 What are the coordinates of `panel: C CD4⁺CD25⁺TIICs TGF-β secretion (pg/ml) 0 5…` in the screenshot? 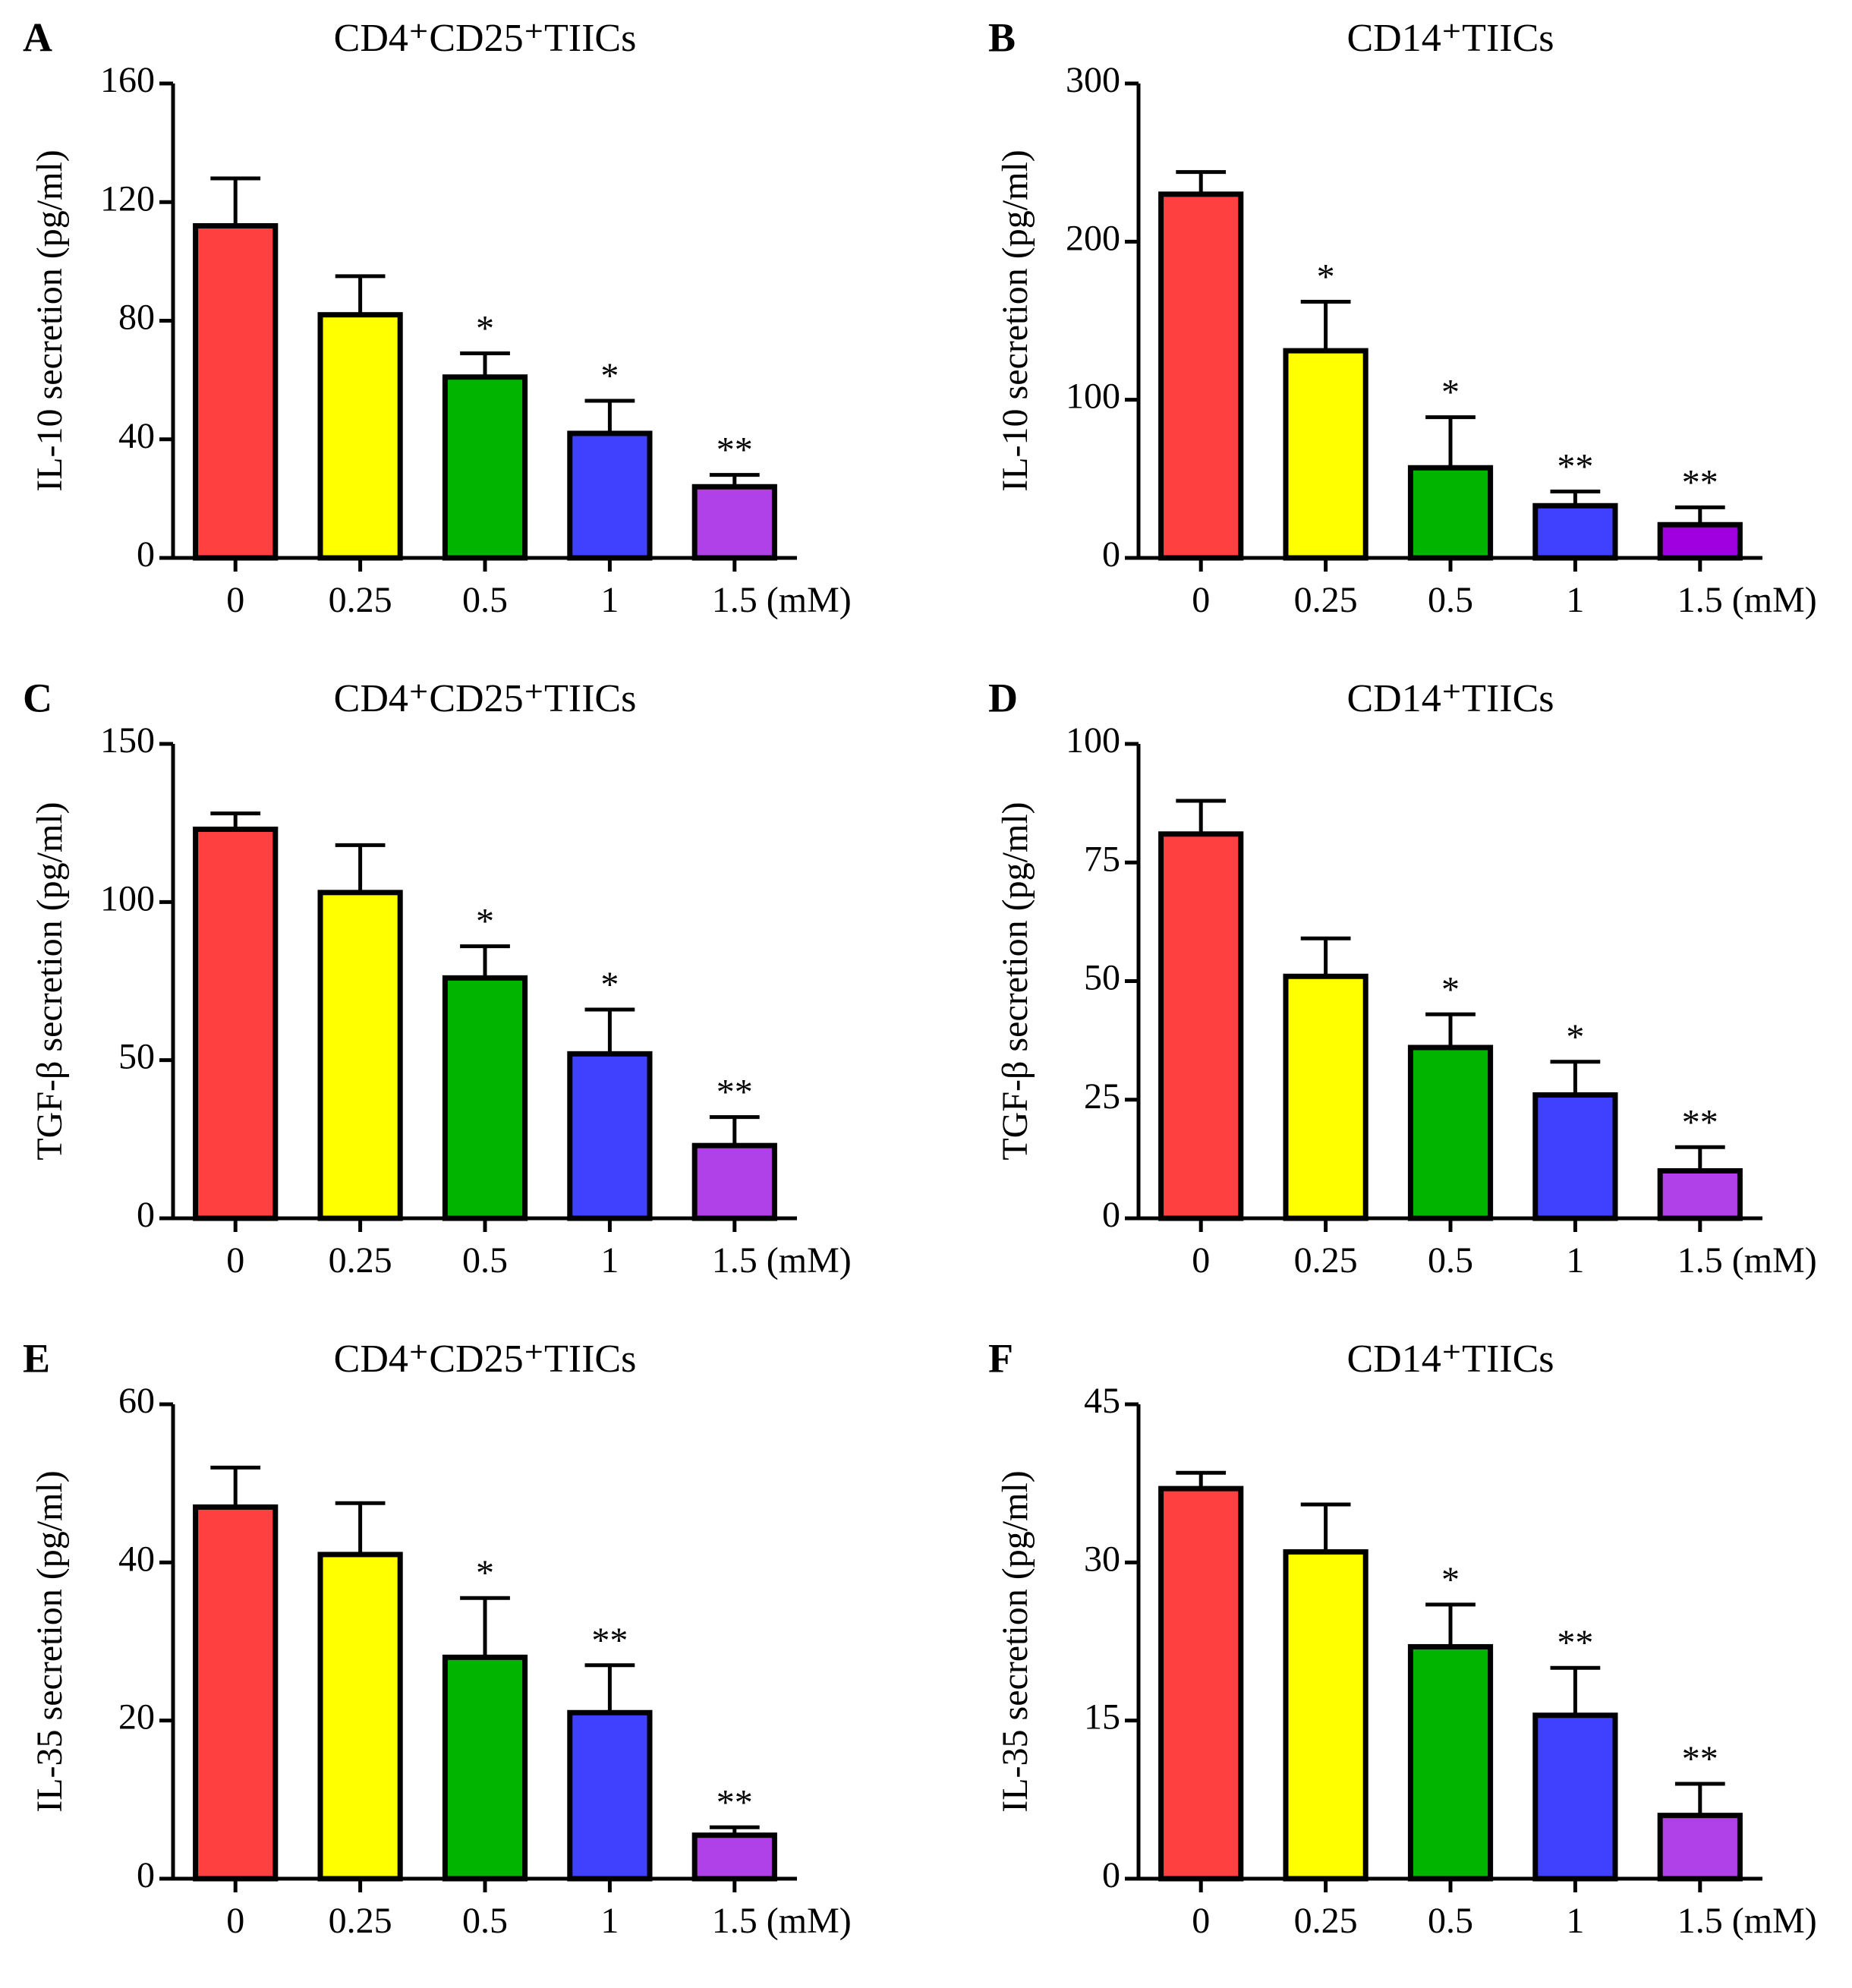 It's located at (438, 978).